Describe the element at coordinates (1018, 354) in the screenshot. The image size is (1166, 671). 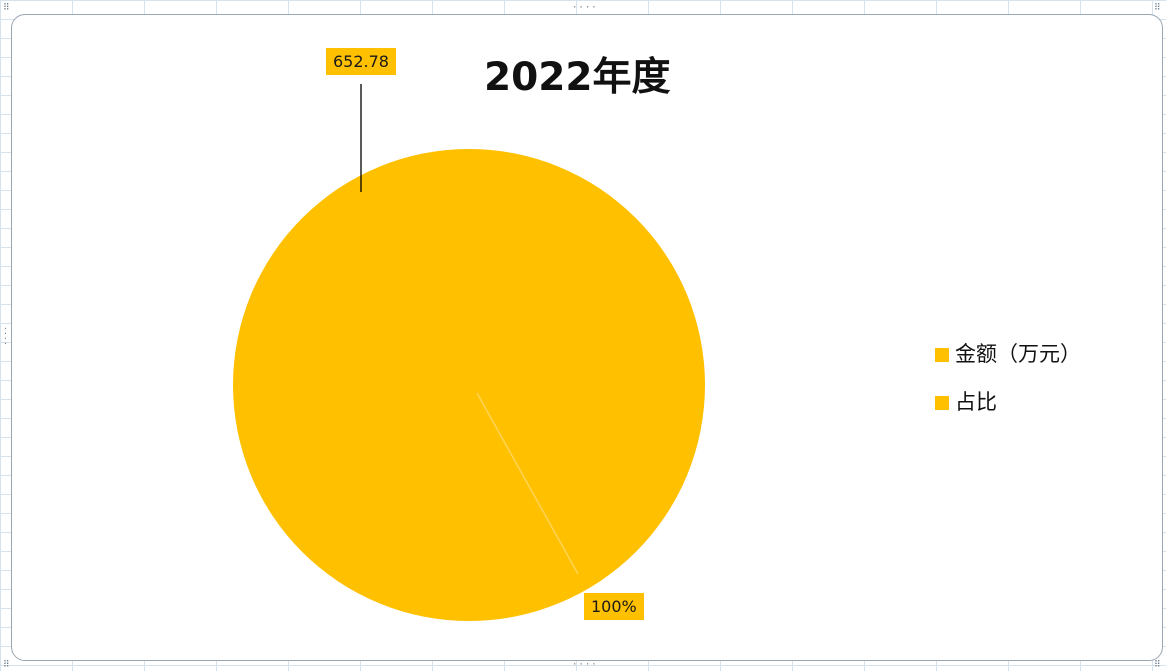
I see `legend-label-amount: 金额（万元）` at that location.